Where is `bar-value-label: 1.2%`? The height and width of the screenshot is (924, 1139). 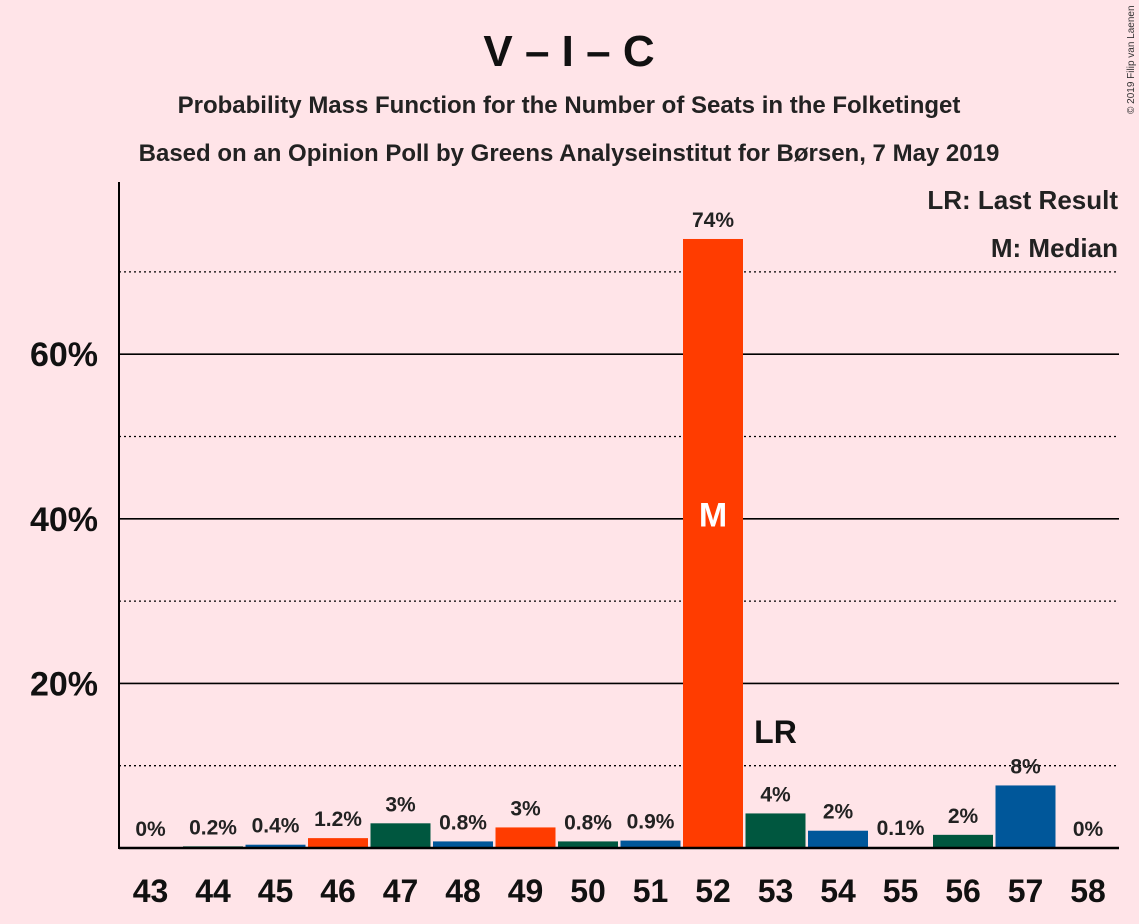
bar-value-label: 1.2% is located at coordinates (338, 819).